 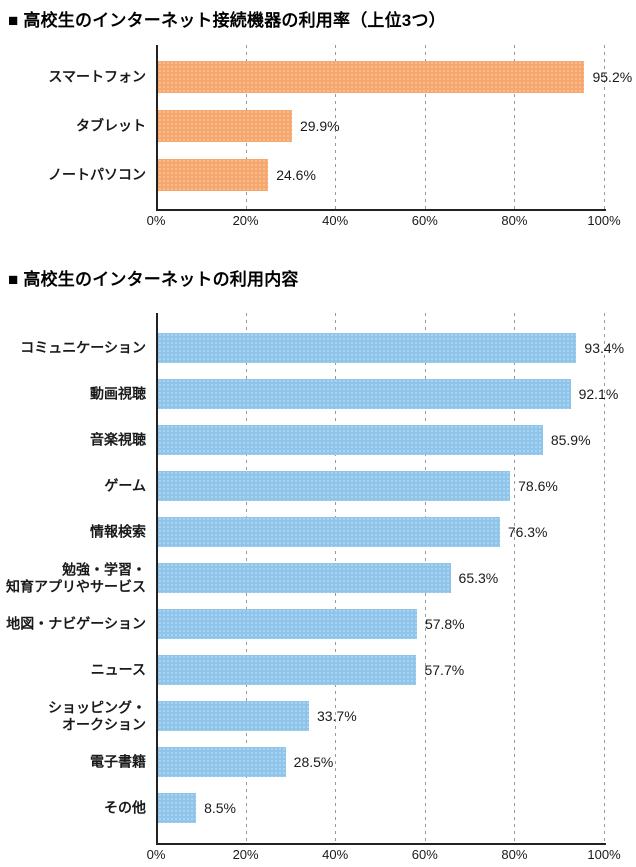 What do you see at coordinates (125, 807) in the screenshot?
I see `category-label: その他` at bounding box center [125, 807].